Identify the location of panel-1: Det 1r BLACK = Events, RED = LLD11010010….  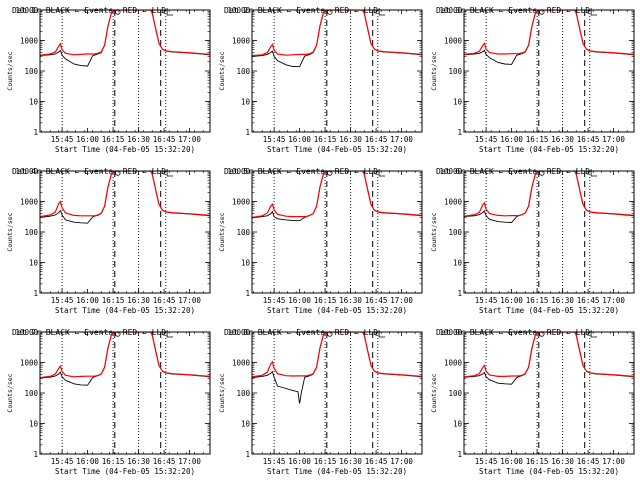
(108, 80).